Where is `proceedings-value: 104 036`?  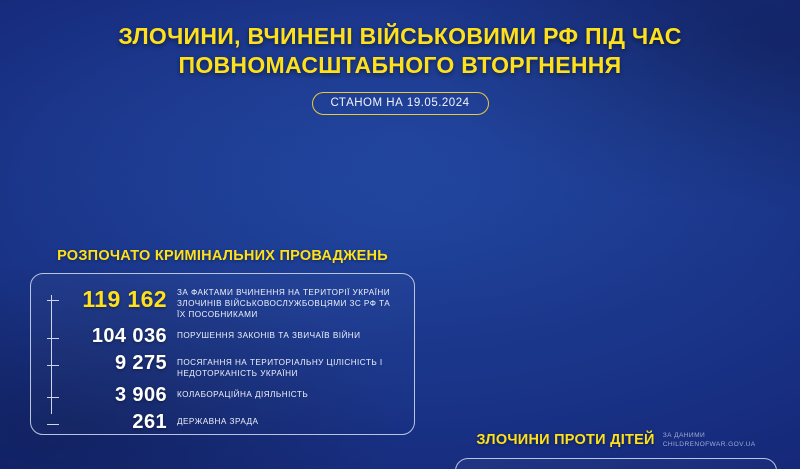
proceedings-value: 104 036 is located at coordinates (129, 335).